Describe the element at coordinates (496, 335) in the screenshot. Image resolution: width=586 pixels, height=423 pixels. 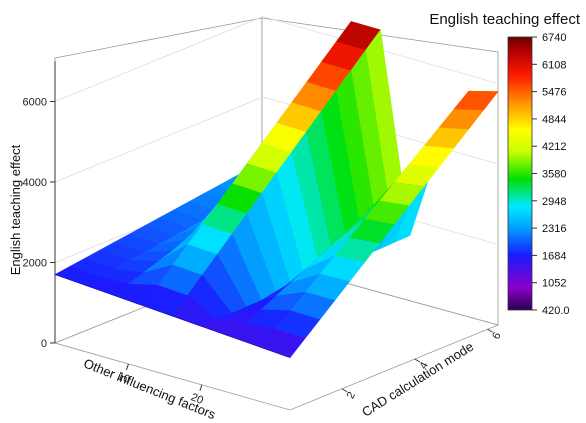
I see `y-tick-label: 6` at that location.